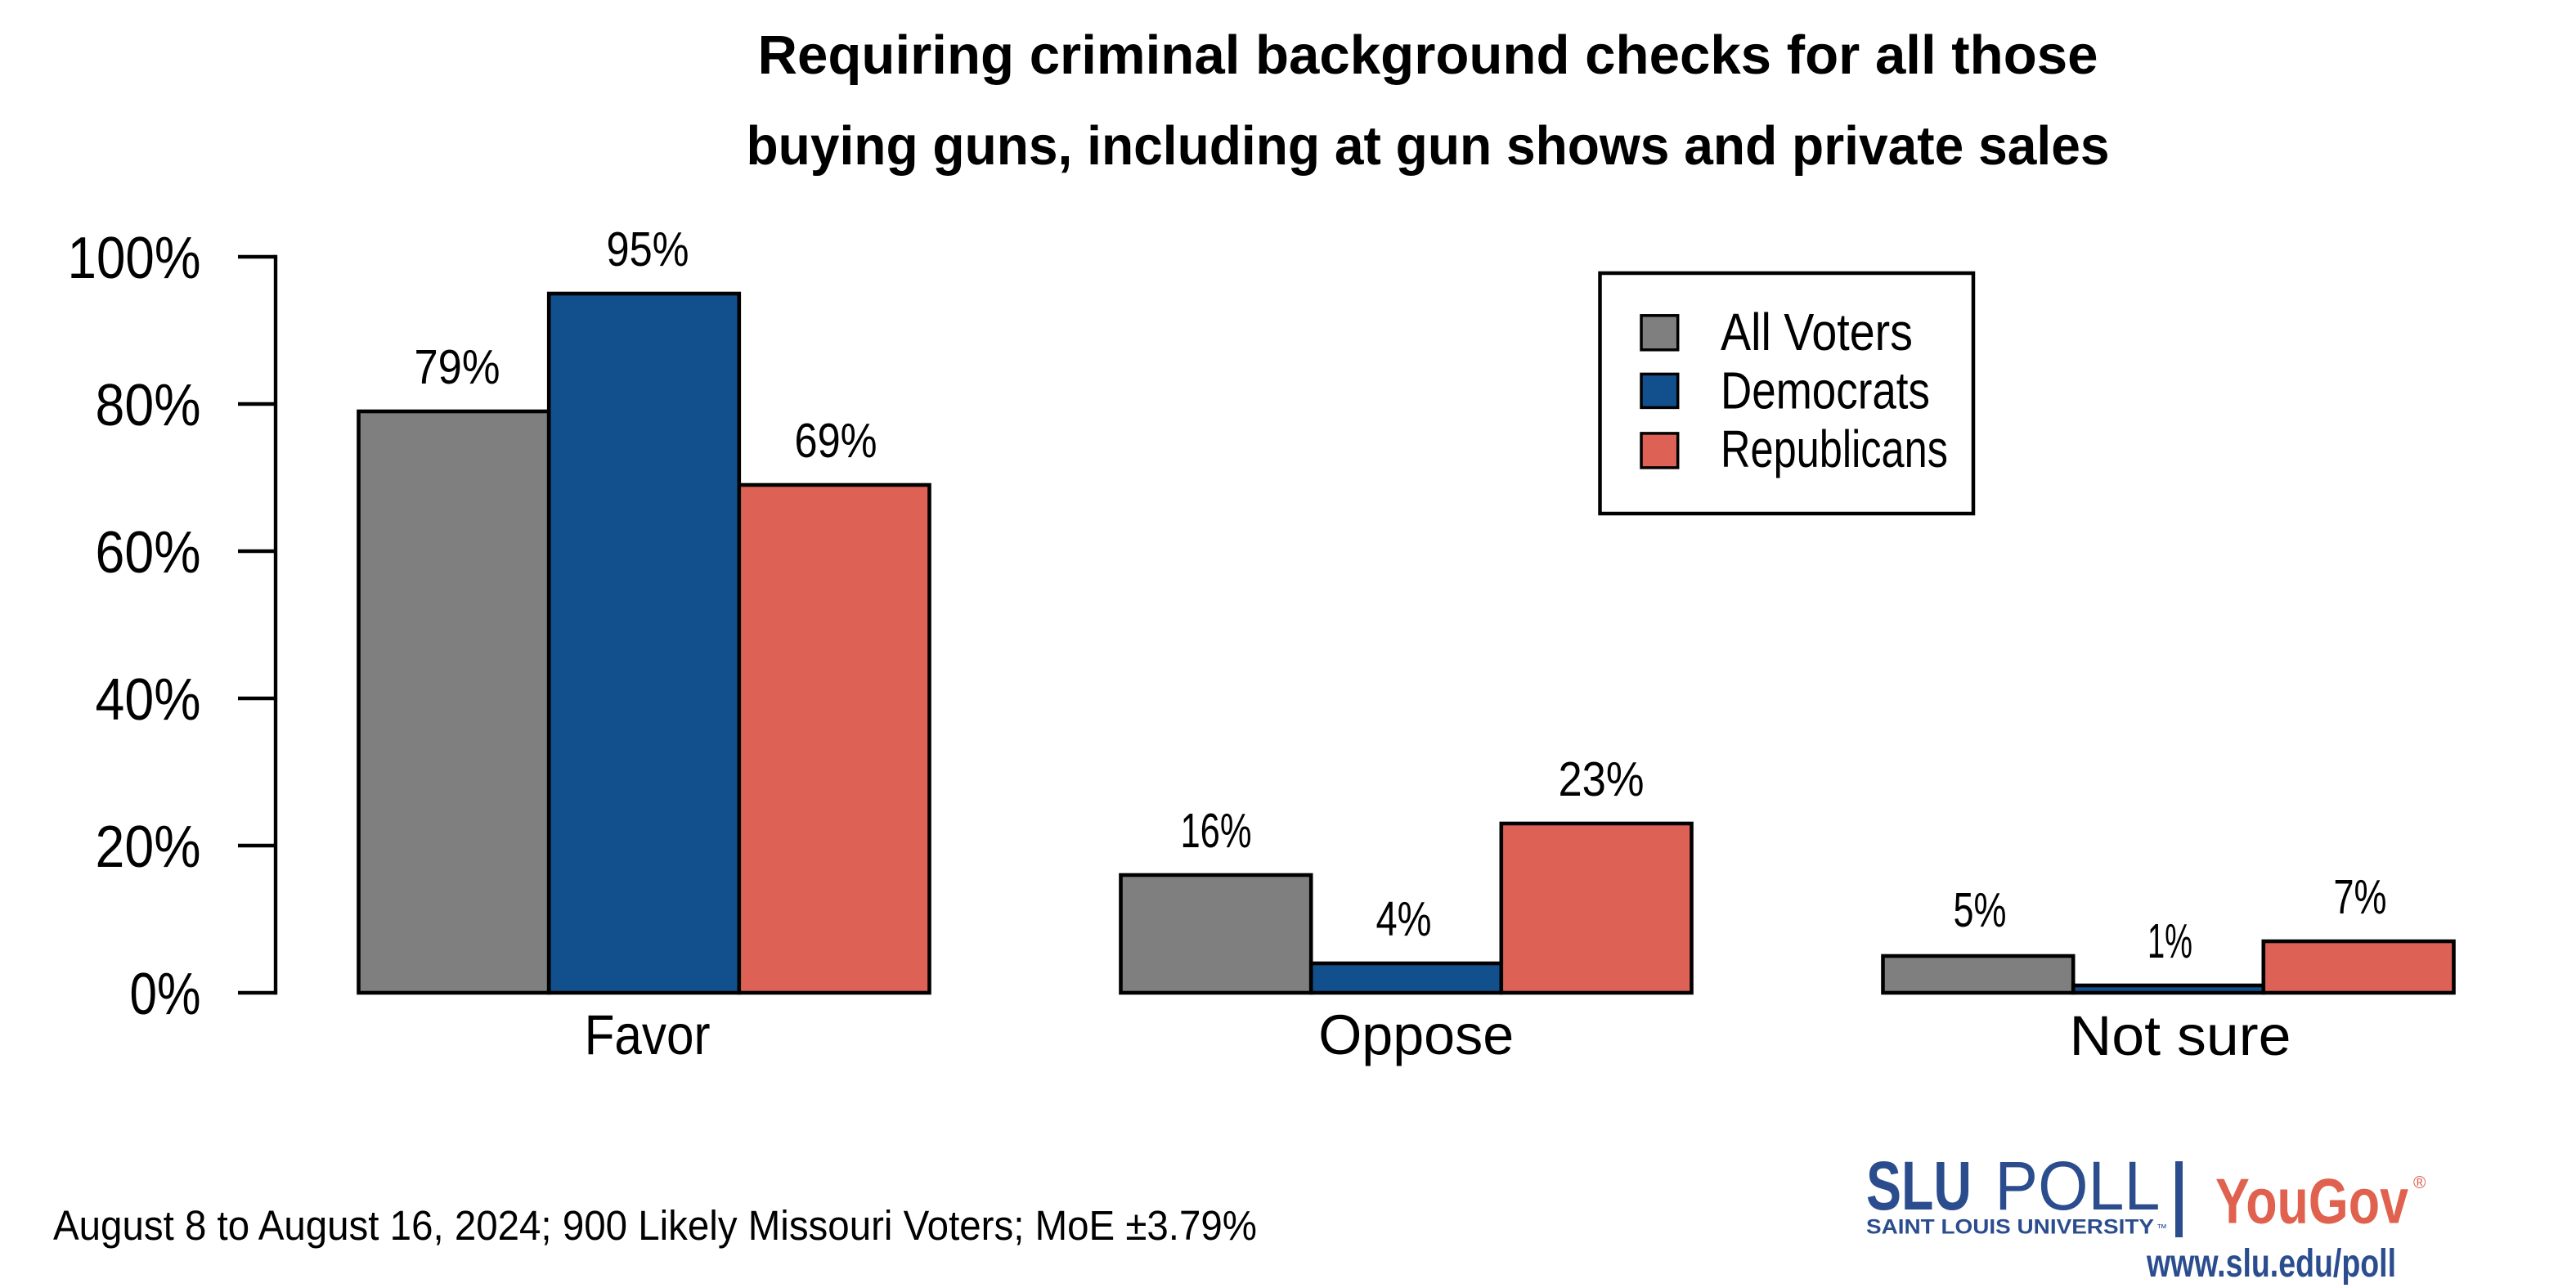  Describe the element at coordinates (1216, 831) in the screenshot. I see `svg-text: 16%` at that location.